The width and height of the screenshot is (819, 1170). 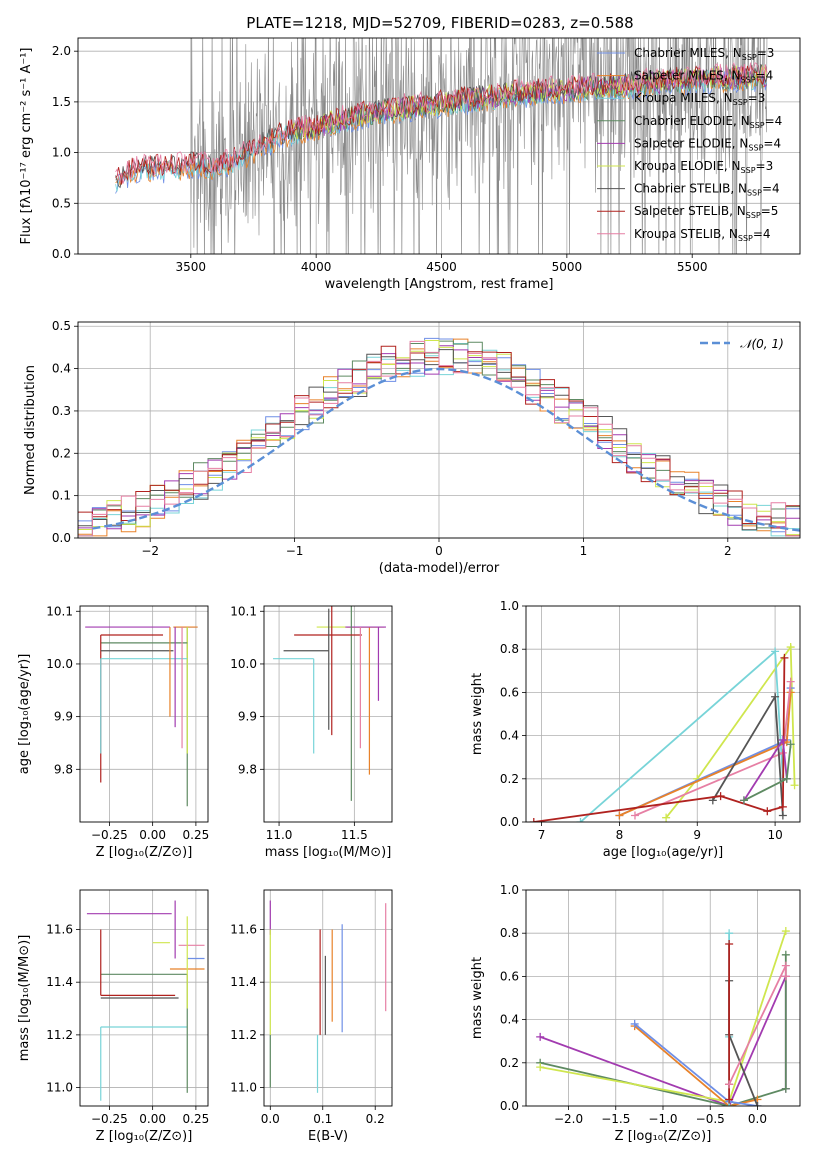 I want to click on y-axis-label: age [log₁₀(age/yr)], so click(x=24, y=714).